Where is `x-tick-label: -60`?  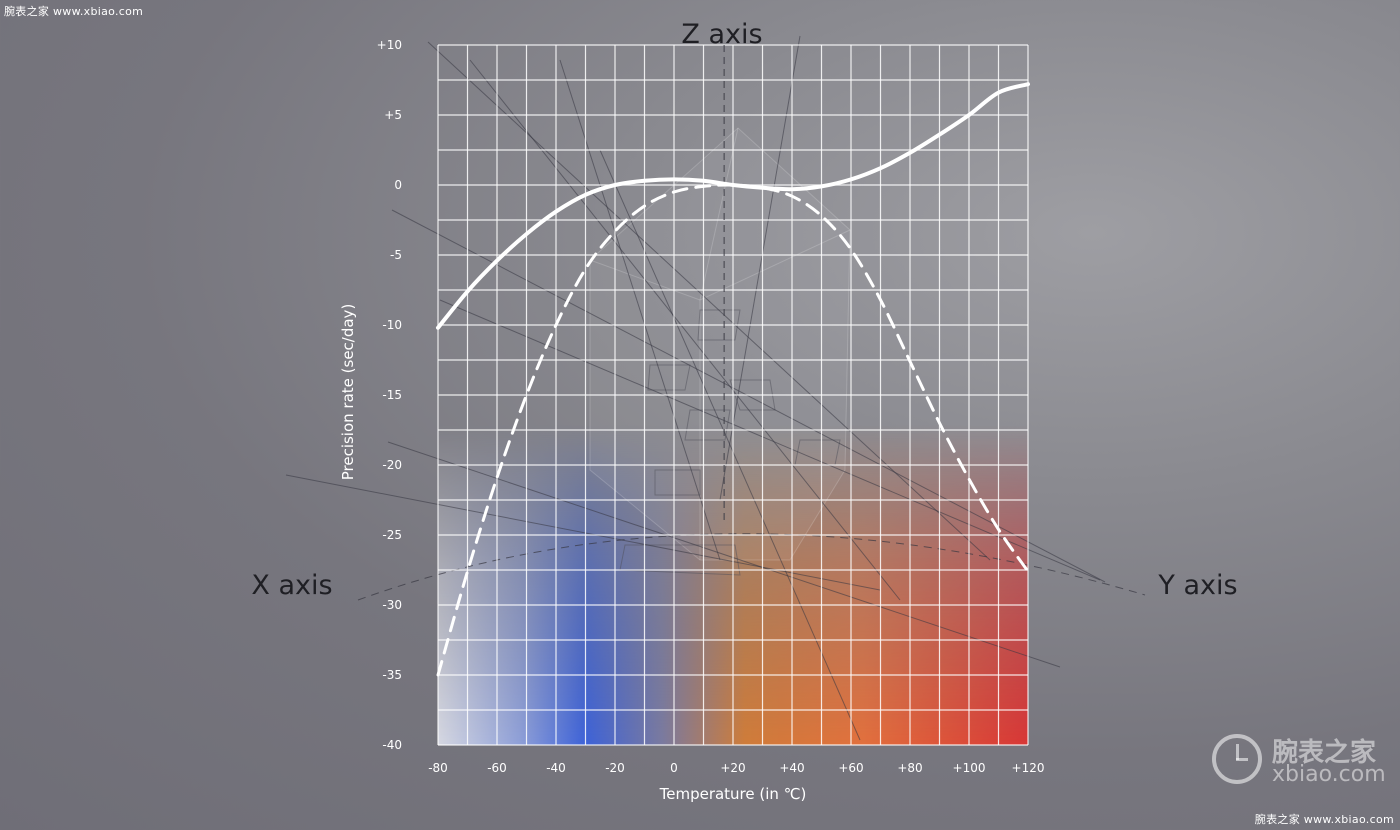 x-tick-label: -60 is located at coordinates (497, 768).